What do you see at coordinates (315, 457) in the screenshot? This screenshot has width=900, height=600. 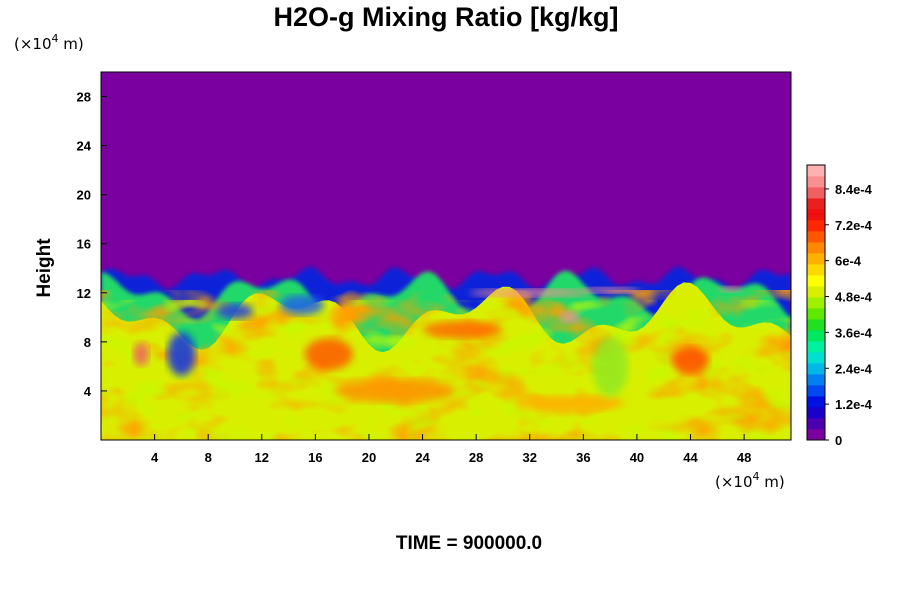 I see `x-tick-label: 16` at bounding box center [315, 457].